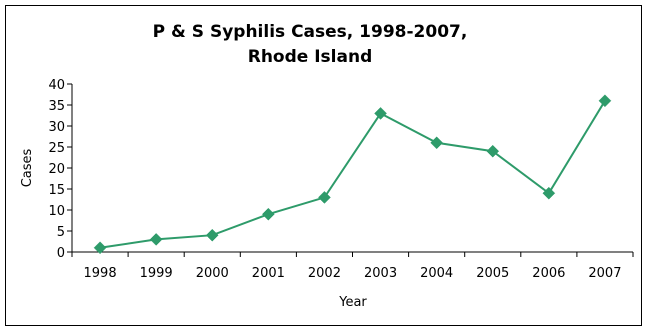  What do you see at coordinates (548, 273) in the screenshot?
I see `x-tick-label: 2006` at bounding box center [548, 273].